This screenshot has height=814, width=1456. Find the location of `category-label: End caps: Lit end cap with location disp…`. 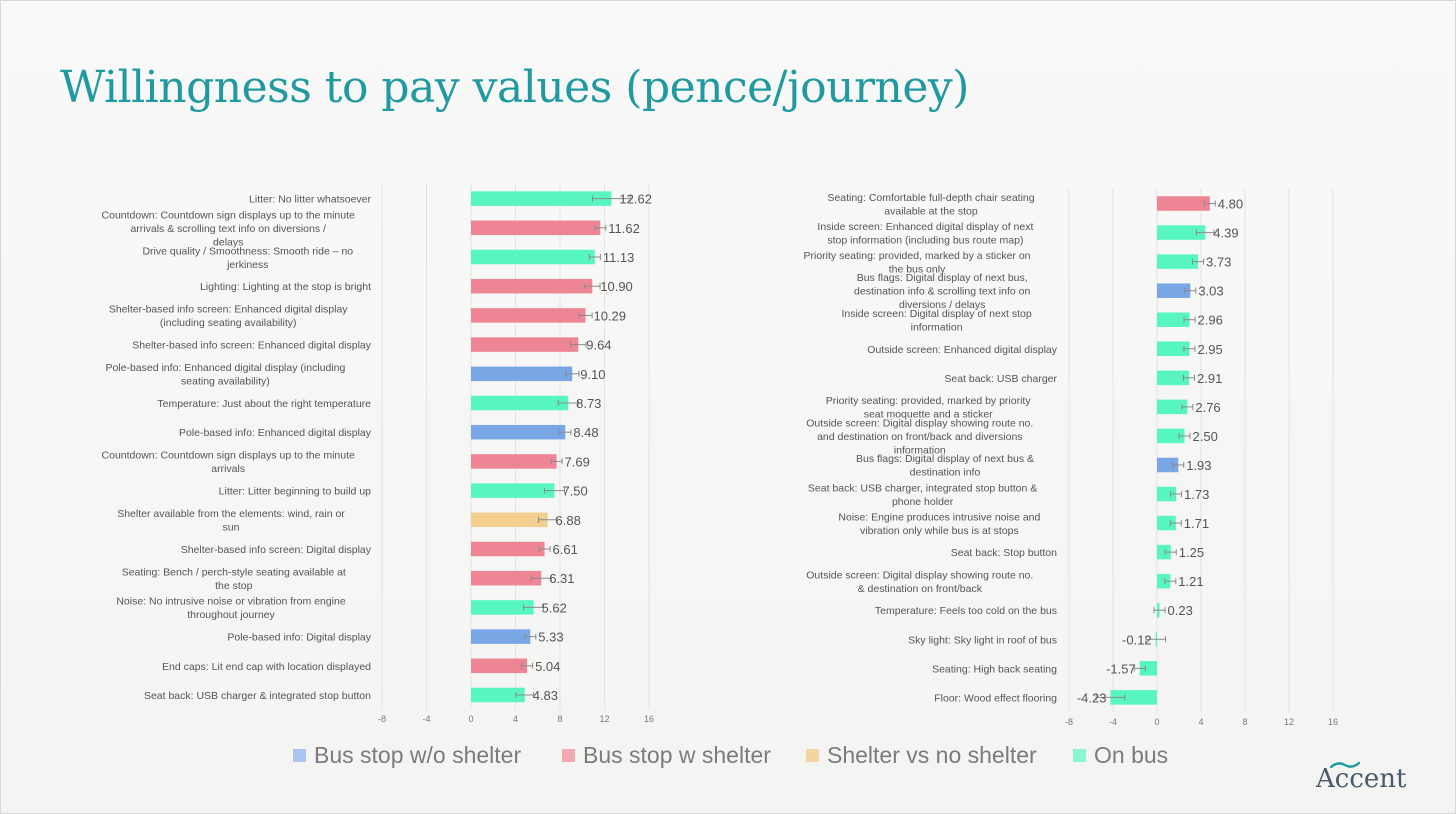

category-label: End caps: Lit end cap with location disp… is located at coordinates (266, 667).